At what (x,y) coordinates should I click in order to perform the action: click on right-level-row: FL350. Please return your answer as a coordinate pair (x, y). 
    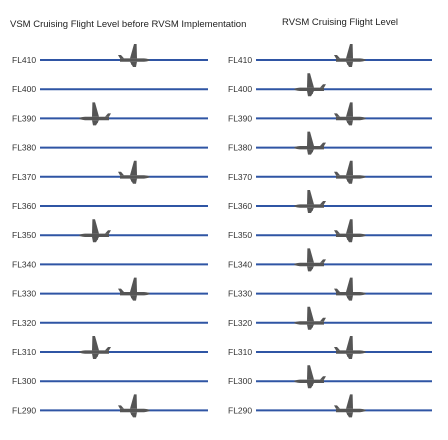
    Looking at the image, I should click on (330, 231).